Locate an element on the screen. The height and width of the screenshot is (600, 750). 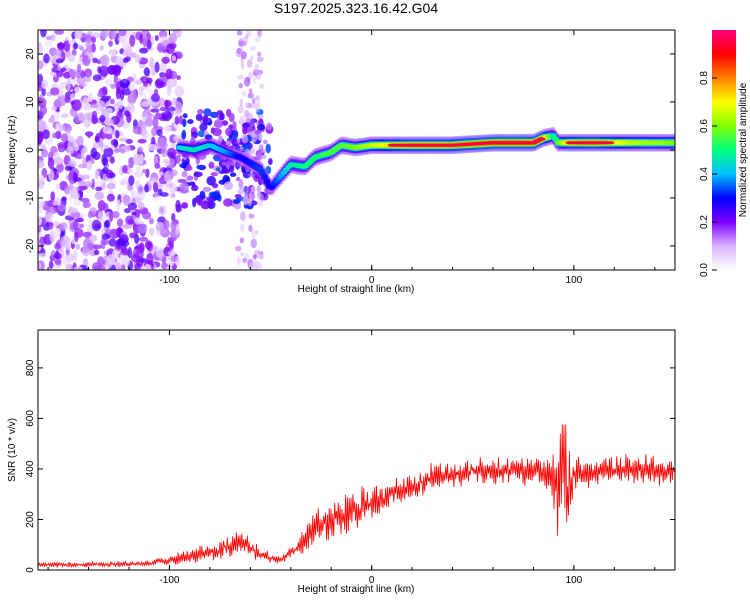
colorbar-tick-label: 0.6 is located at coordinates (704, 126).